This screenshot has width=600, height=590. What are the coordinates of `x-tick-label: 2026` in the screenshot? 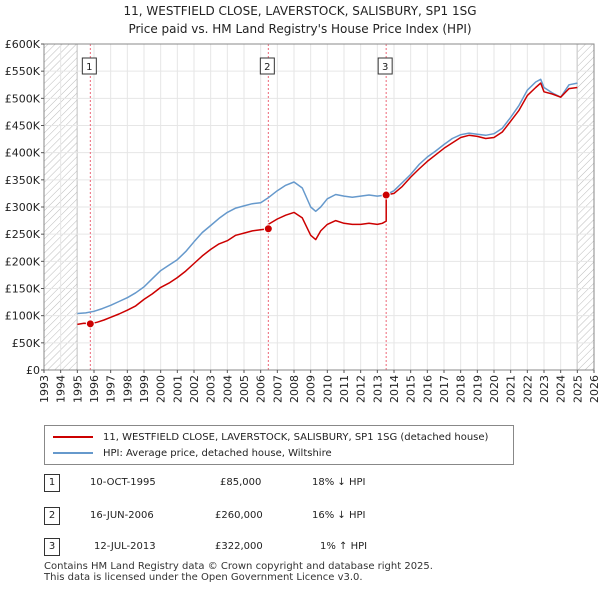 It's located at (594, 389).